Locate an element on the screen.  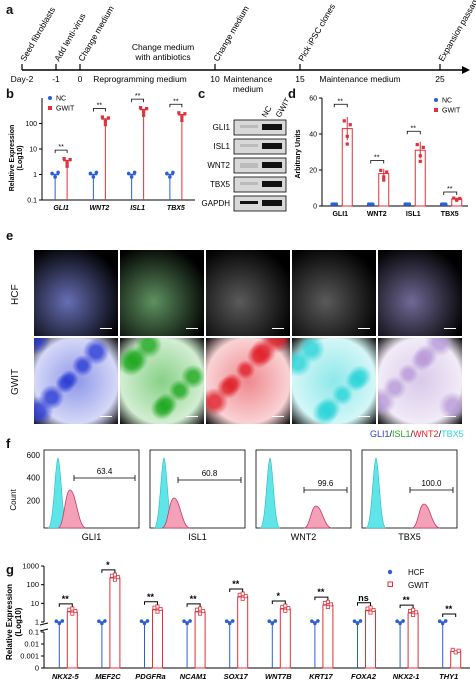
chart-d-point-nc is located at coordinates (409, 204).